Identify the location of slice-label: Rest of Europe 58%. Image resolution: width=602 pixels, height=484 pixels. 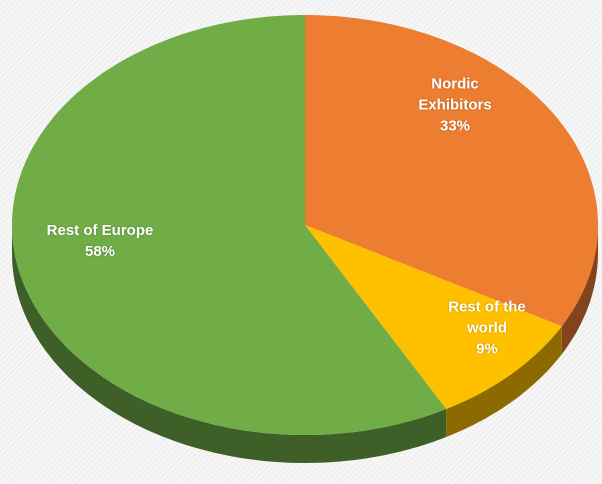
(100, 241).